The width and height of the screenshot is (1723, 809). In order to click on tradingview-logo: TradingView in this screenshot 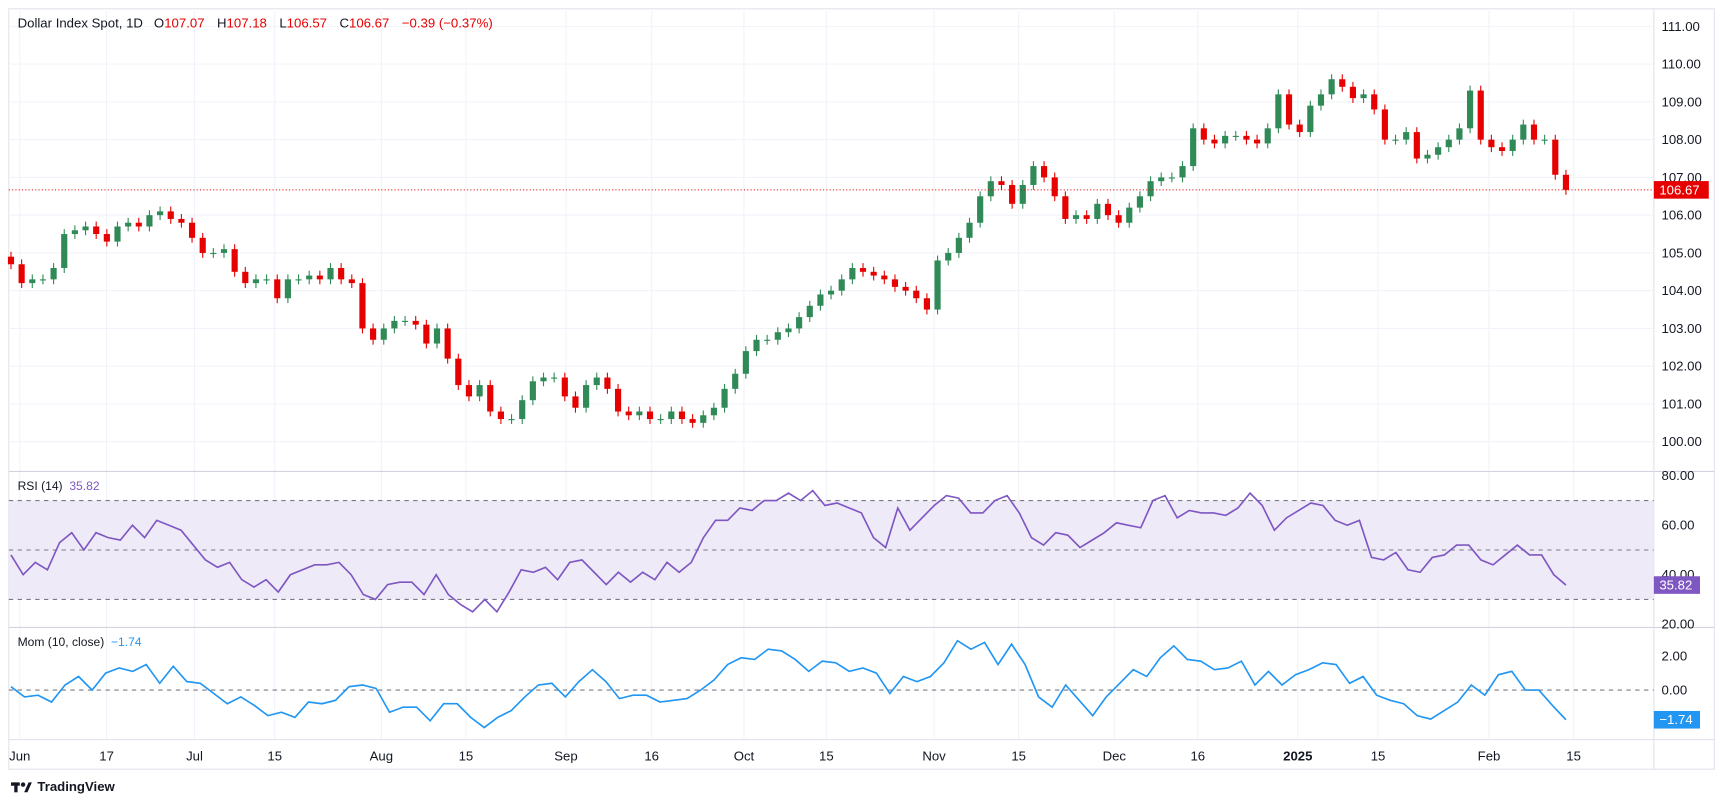, I will do `click(62, 787)`.